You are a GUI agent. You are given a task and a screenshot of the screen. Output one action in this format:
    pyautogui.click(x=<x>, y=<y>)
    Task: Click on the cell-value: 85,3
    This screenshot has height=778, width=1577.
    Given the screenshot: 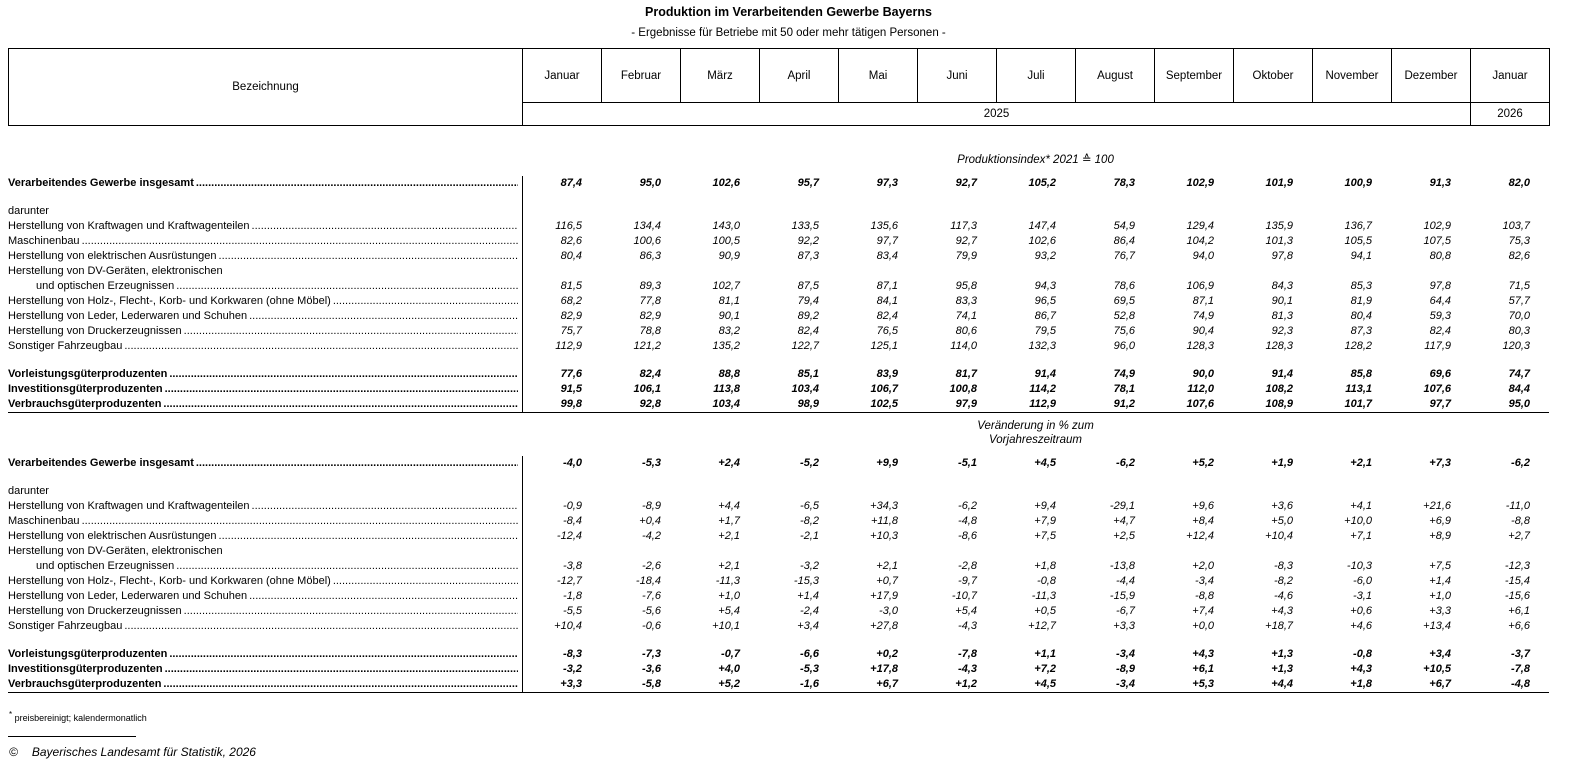 What is the action you would take?
    pyautogui.click(x=1361, y=286)
    